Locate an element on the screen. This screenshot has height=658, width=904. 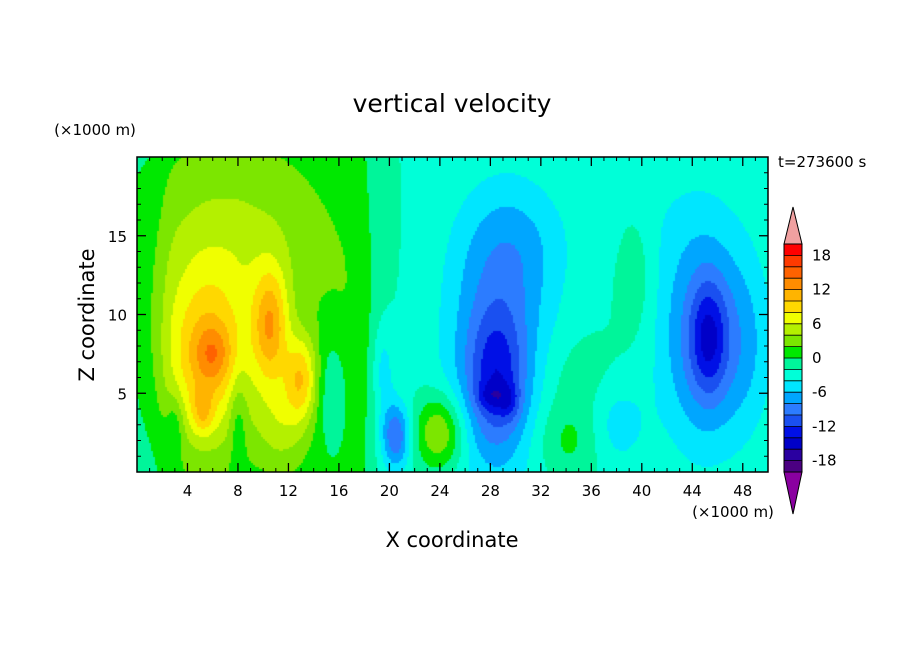
colorbar-tick-label: 0 is located at coordinates (817, 358).